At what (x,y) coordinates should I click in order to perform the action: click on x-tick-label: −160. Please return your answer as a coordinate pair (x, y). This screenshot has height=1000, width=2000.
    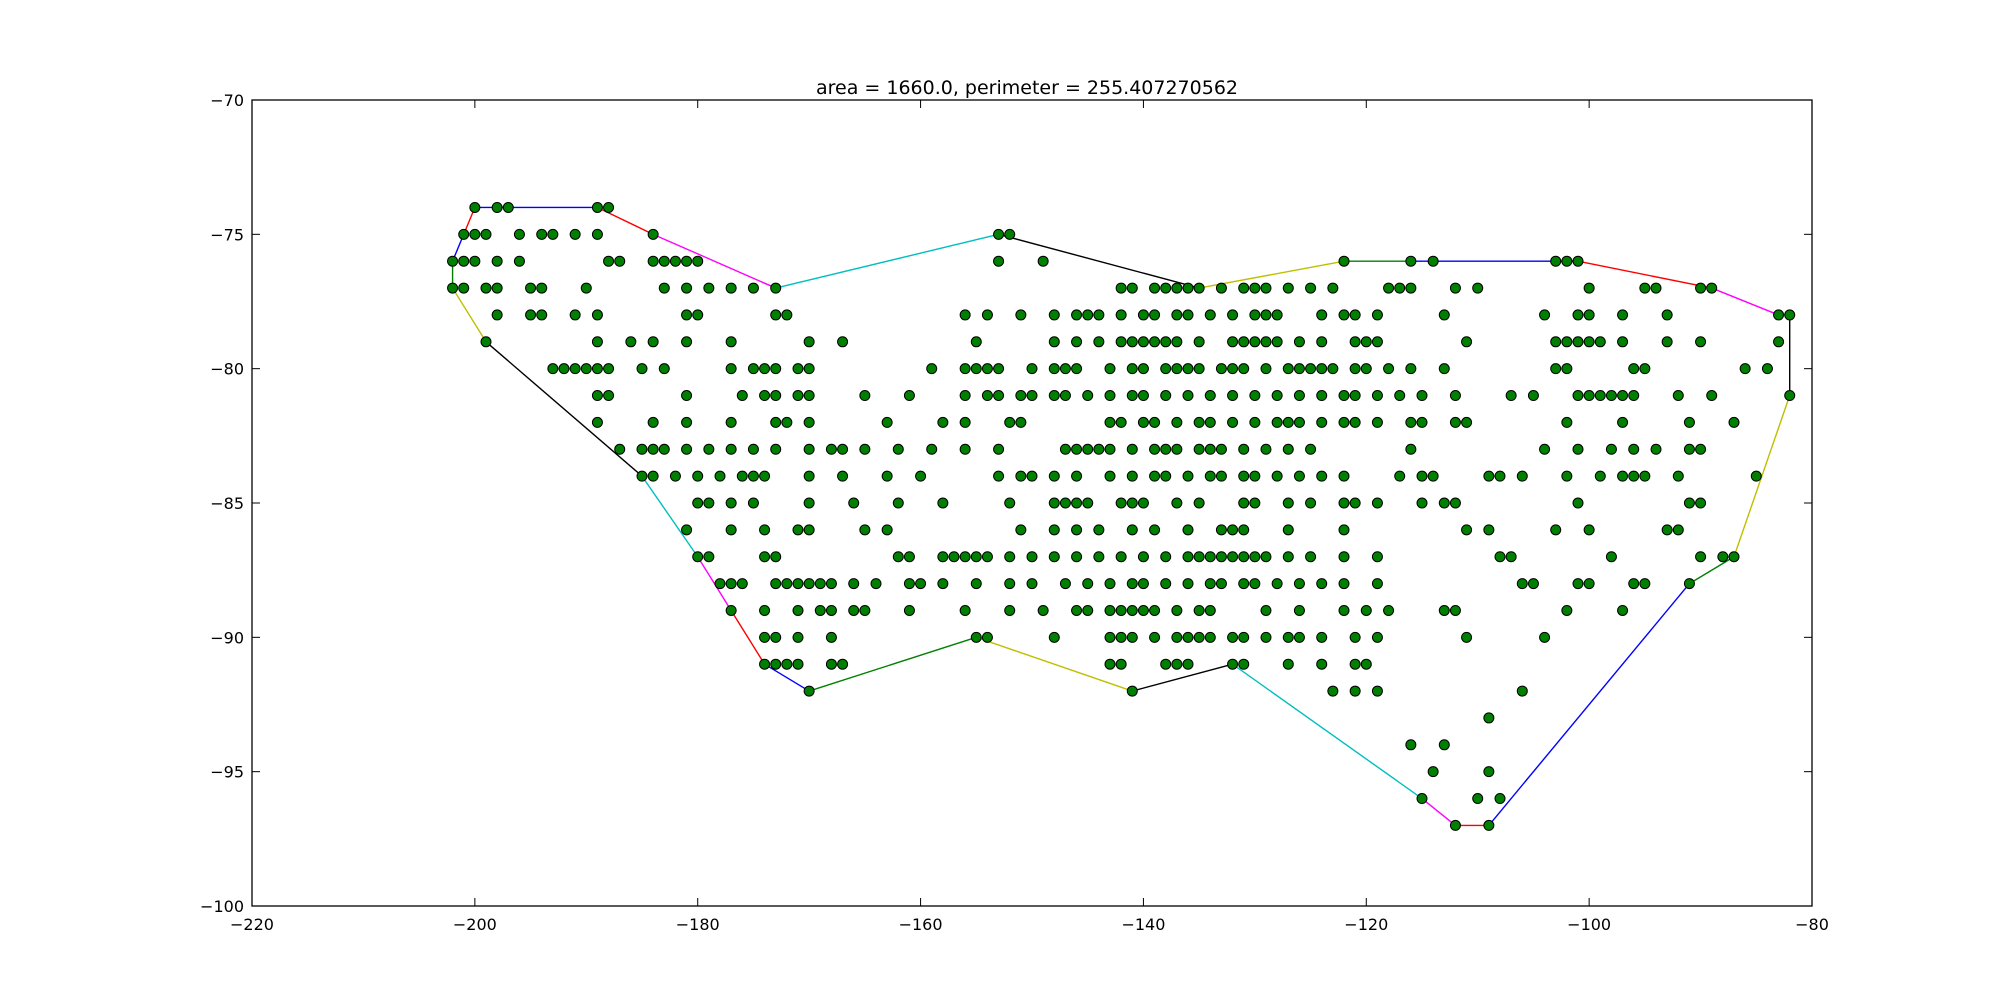
    Looking at the image, I should click on (921, 924).